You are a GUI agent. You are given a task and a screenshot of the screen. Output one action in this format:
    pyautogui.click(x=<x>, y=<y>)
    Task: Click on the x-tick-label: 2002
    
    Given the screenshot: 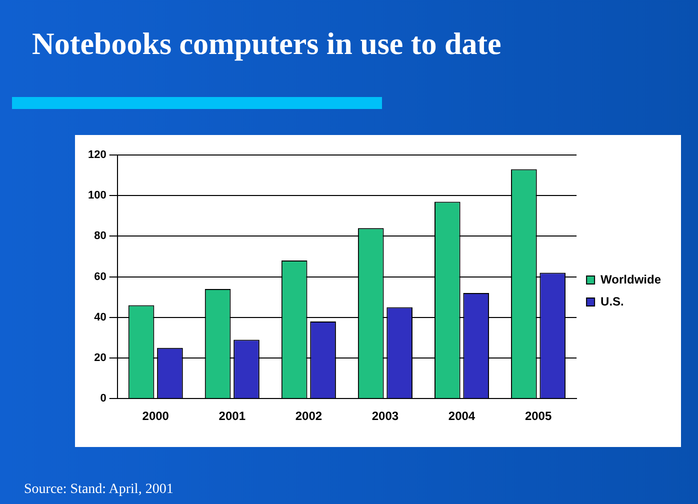 What is the action you would take?
    pyautogui.click(x=308, y=416)
    